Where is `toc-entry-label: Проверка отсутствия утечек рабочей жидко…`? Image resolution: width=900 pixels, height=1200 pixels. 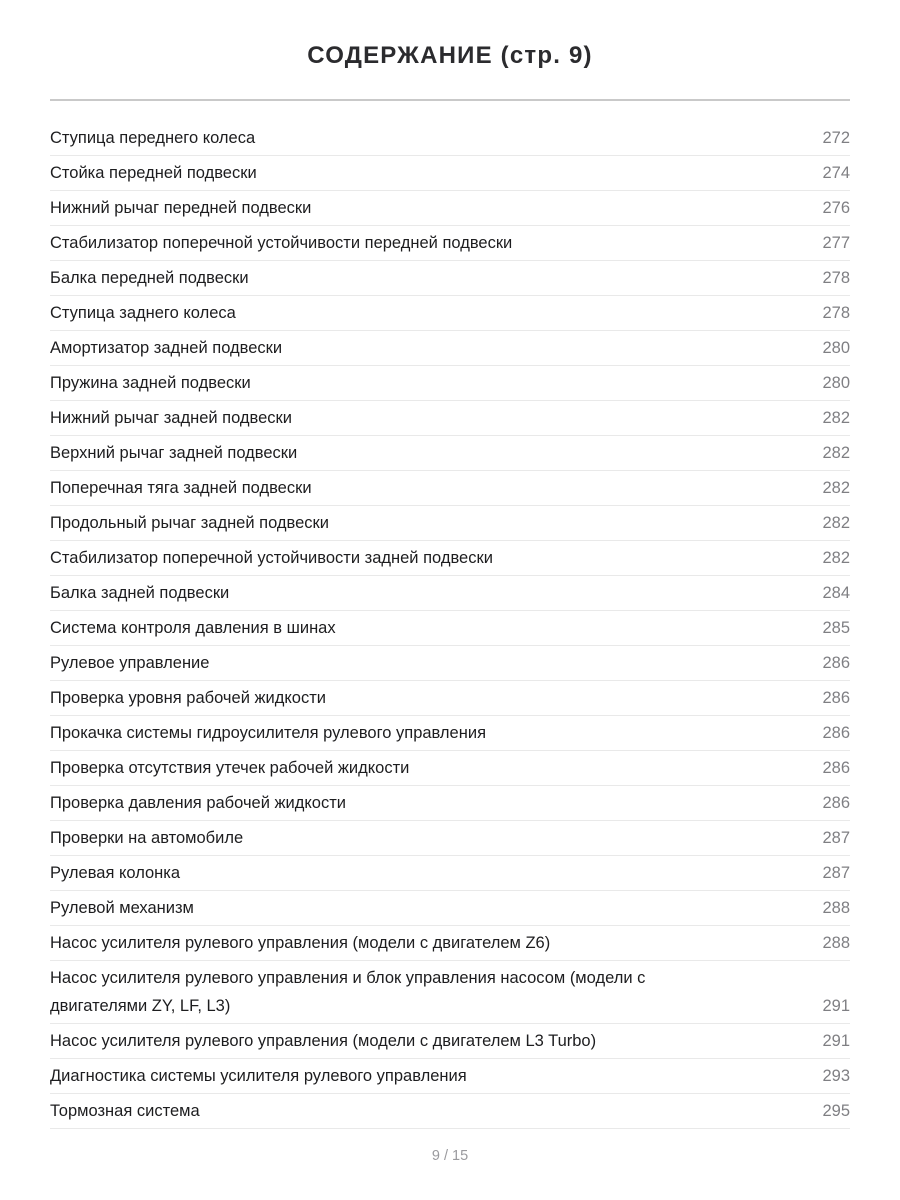
toc-entry-label: Проверка отсутствия утечек рабочей жидко… is located at coordinates (230, 768).